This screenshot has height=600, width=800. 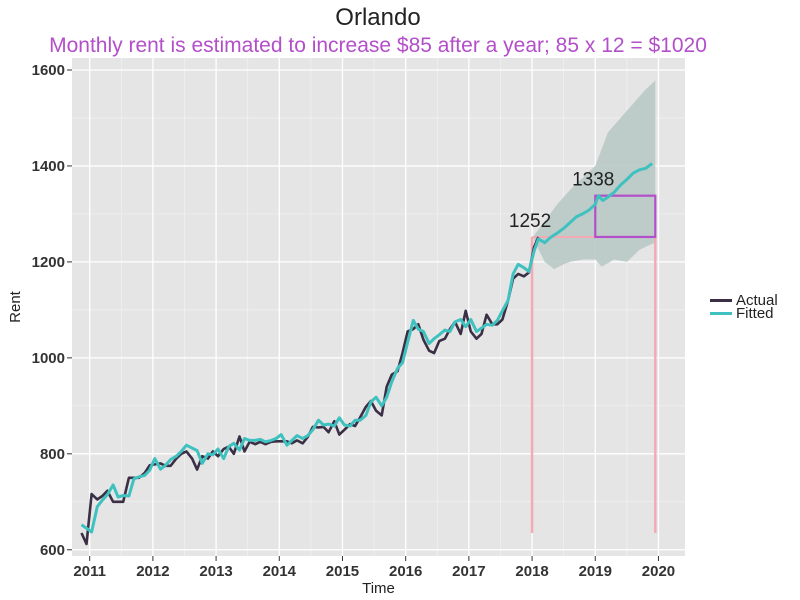 I want to click on x-axis-title: Time, so click(x=378, y=588).